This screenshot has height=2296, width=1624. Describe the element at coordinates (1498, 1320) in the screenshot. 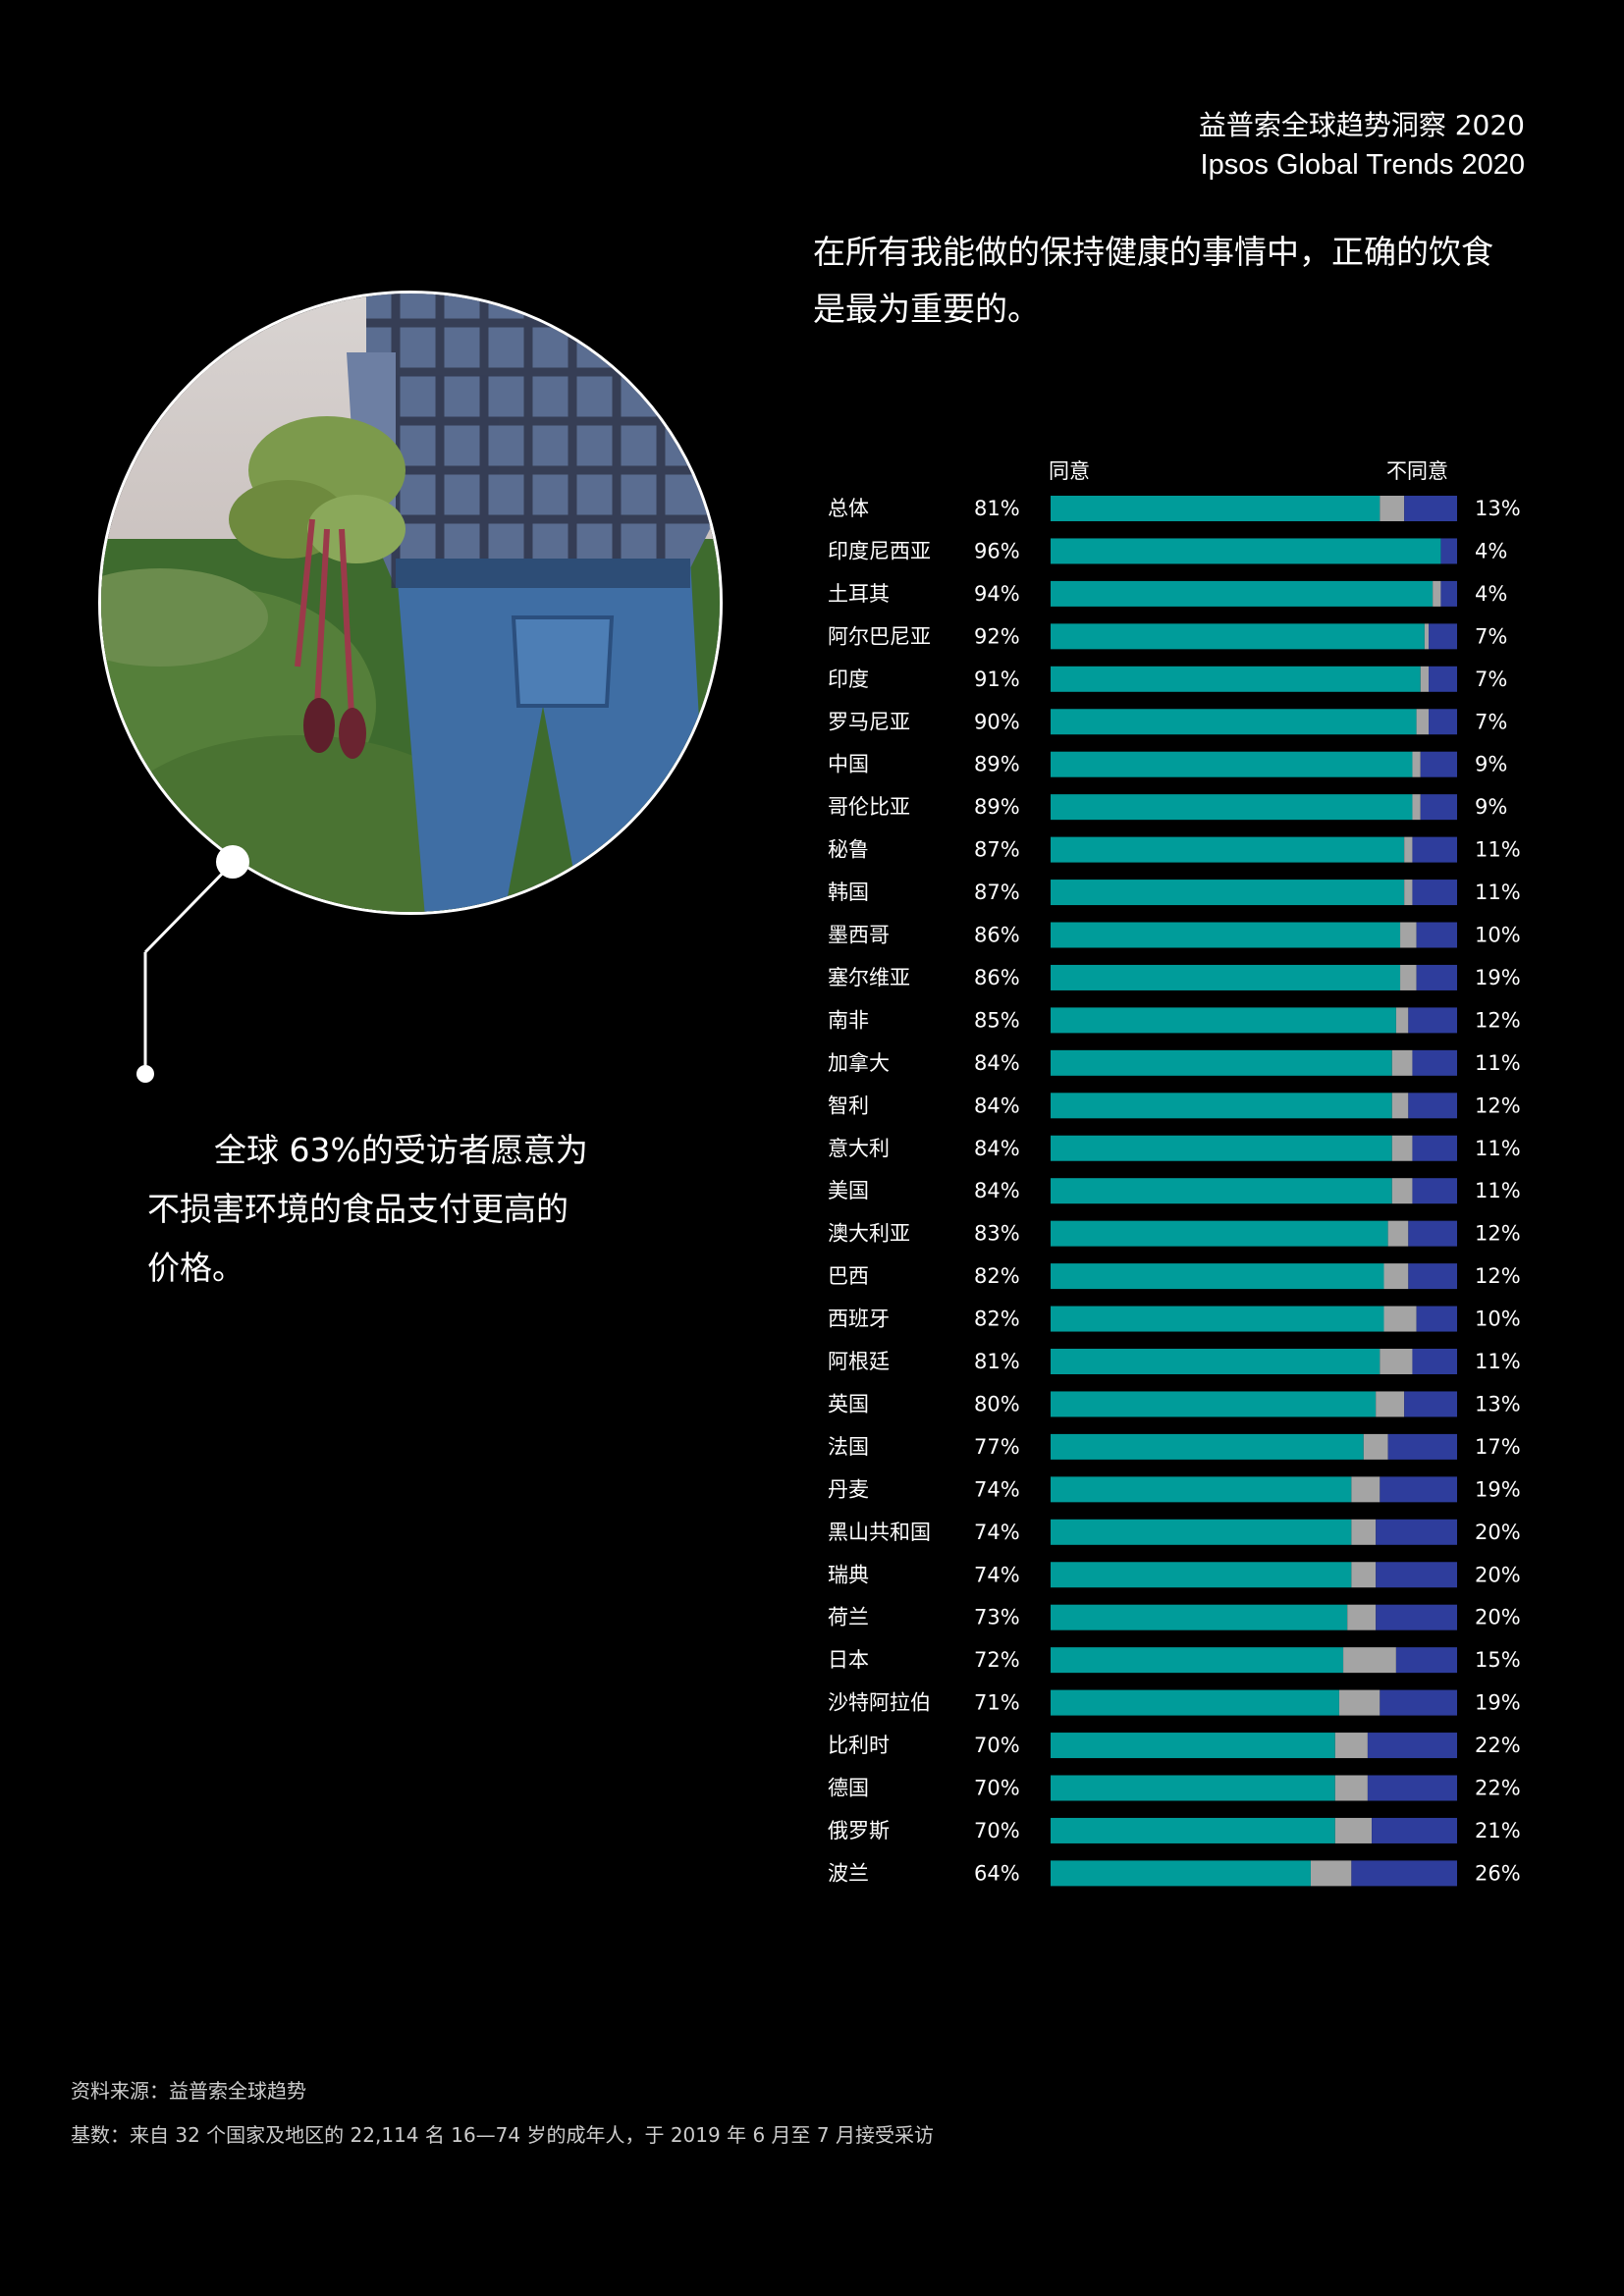

I see `disagree-value-label: 10%` at that location.